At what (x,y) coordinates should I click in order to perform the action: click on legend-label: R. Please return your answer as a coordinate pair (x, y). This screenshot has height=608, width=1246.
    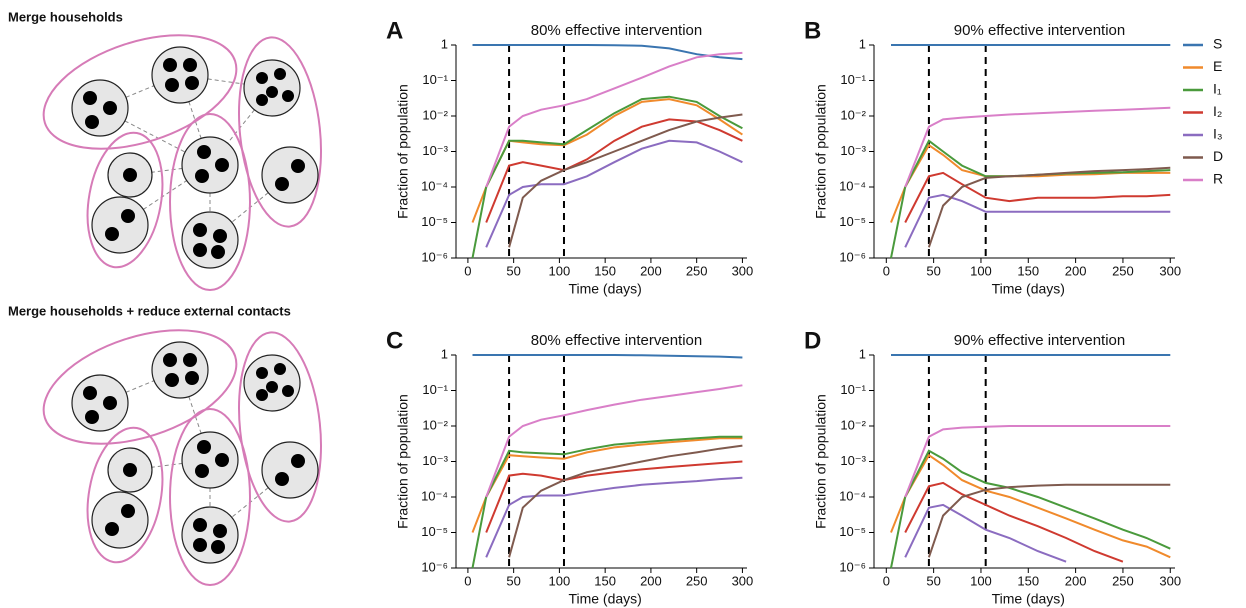
    Looking at the image, I should click on (1218, 179).